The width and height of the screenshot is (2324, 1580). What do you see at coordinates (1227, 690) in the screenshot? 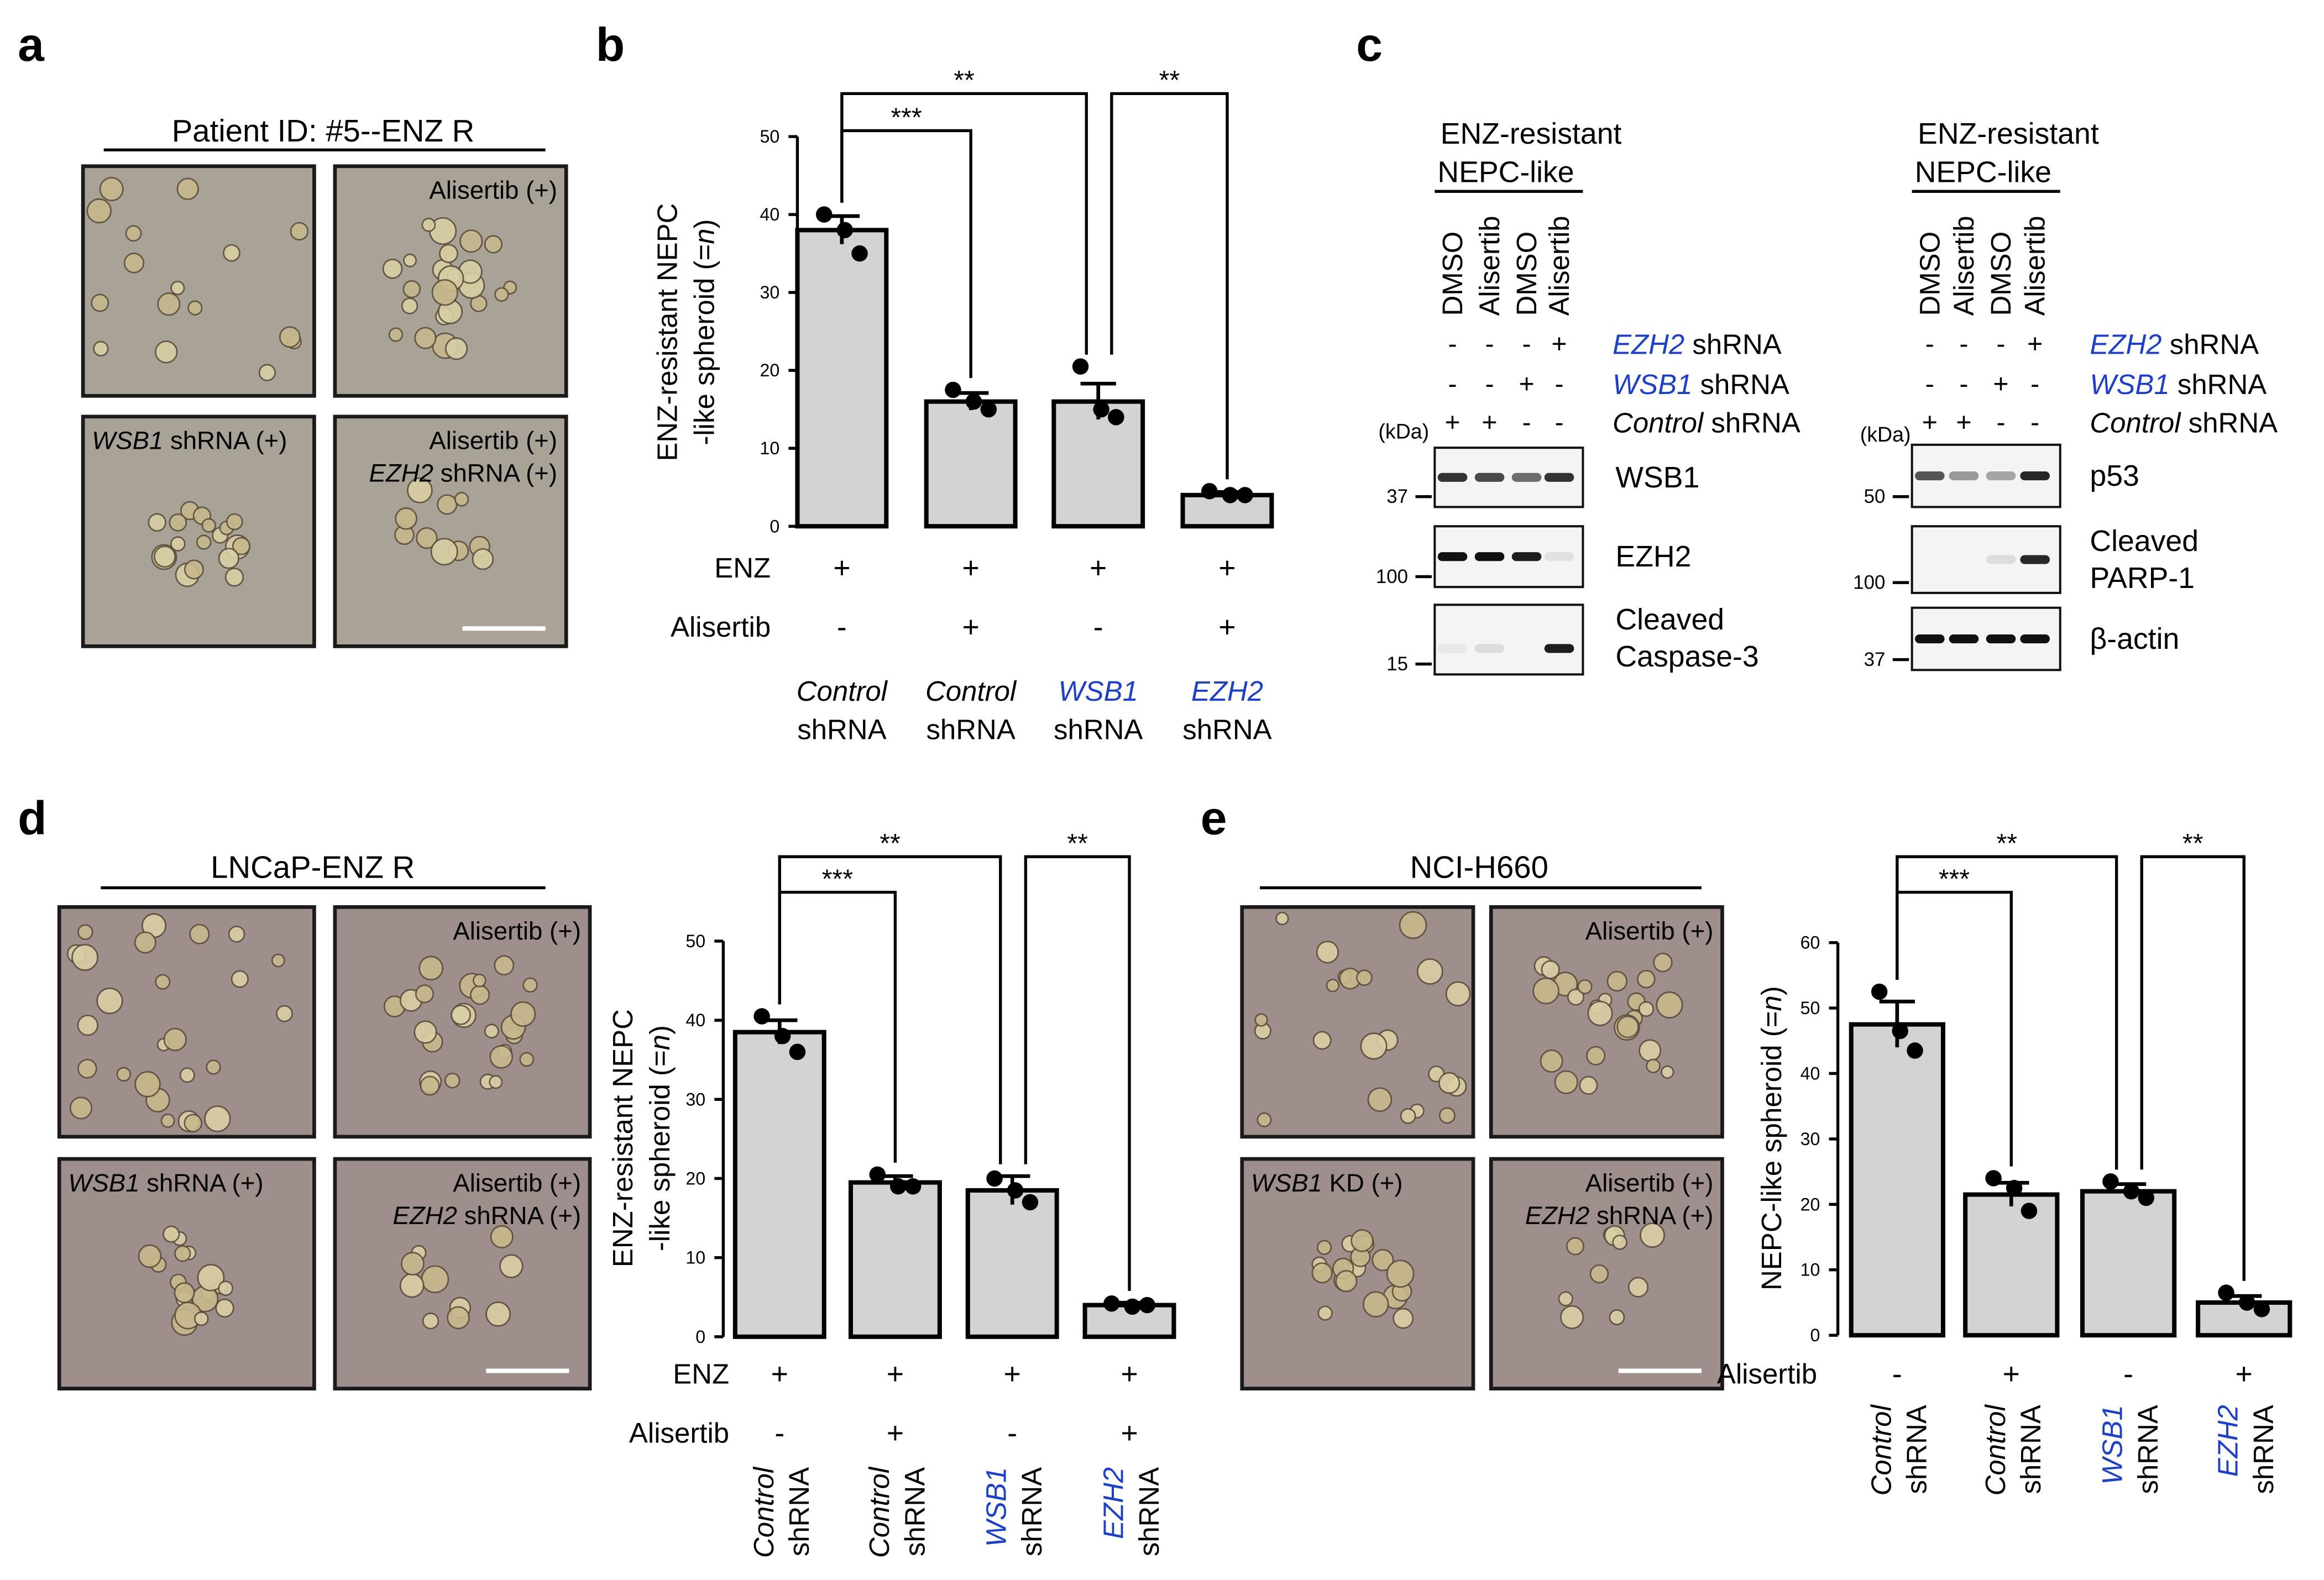
I see `category-label: EZH2` at bounding box center [1227, 690].